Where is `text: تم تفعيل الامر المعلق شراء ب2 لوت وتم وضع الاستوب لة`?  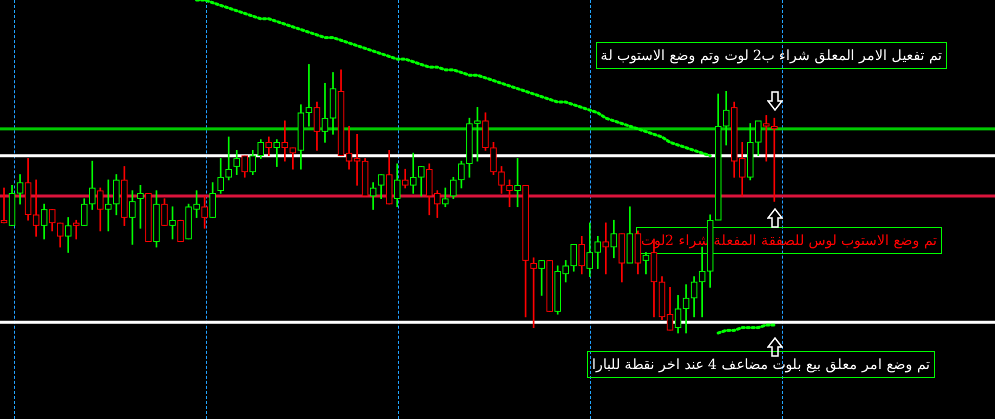 text: تم تفعيل الامر المعلق شراء ب2 لوت وتم وضع الاستوب لة is located at coordinates (771, 55).